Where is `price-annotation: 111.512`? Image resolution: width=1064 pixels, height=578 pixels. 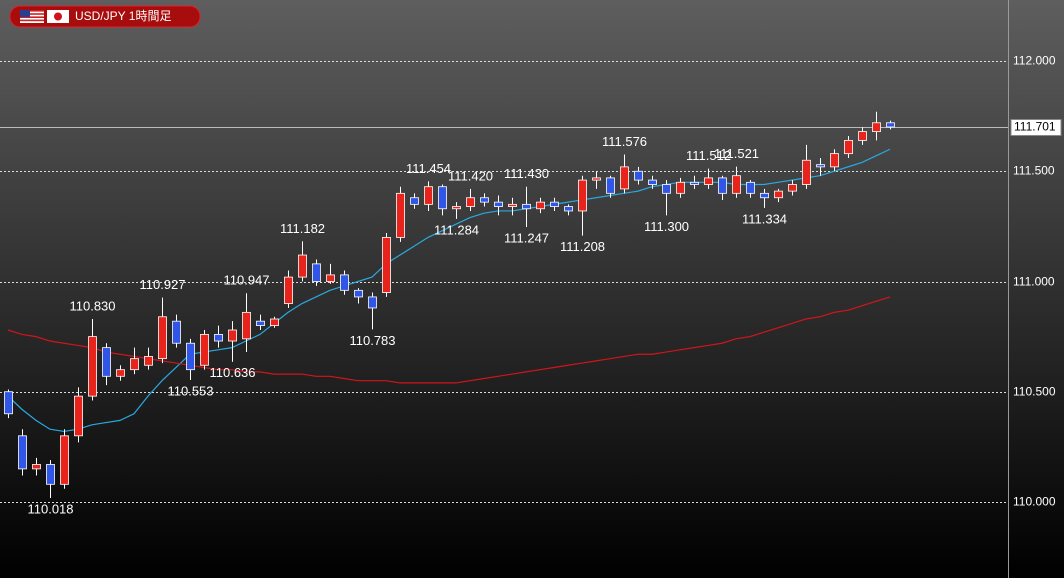
price-annotation: 111.512 is located at coordinates (708, 155).